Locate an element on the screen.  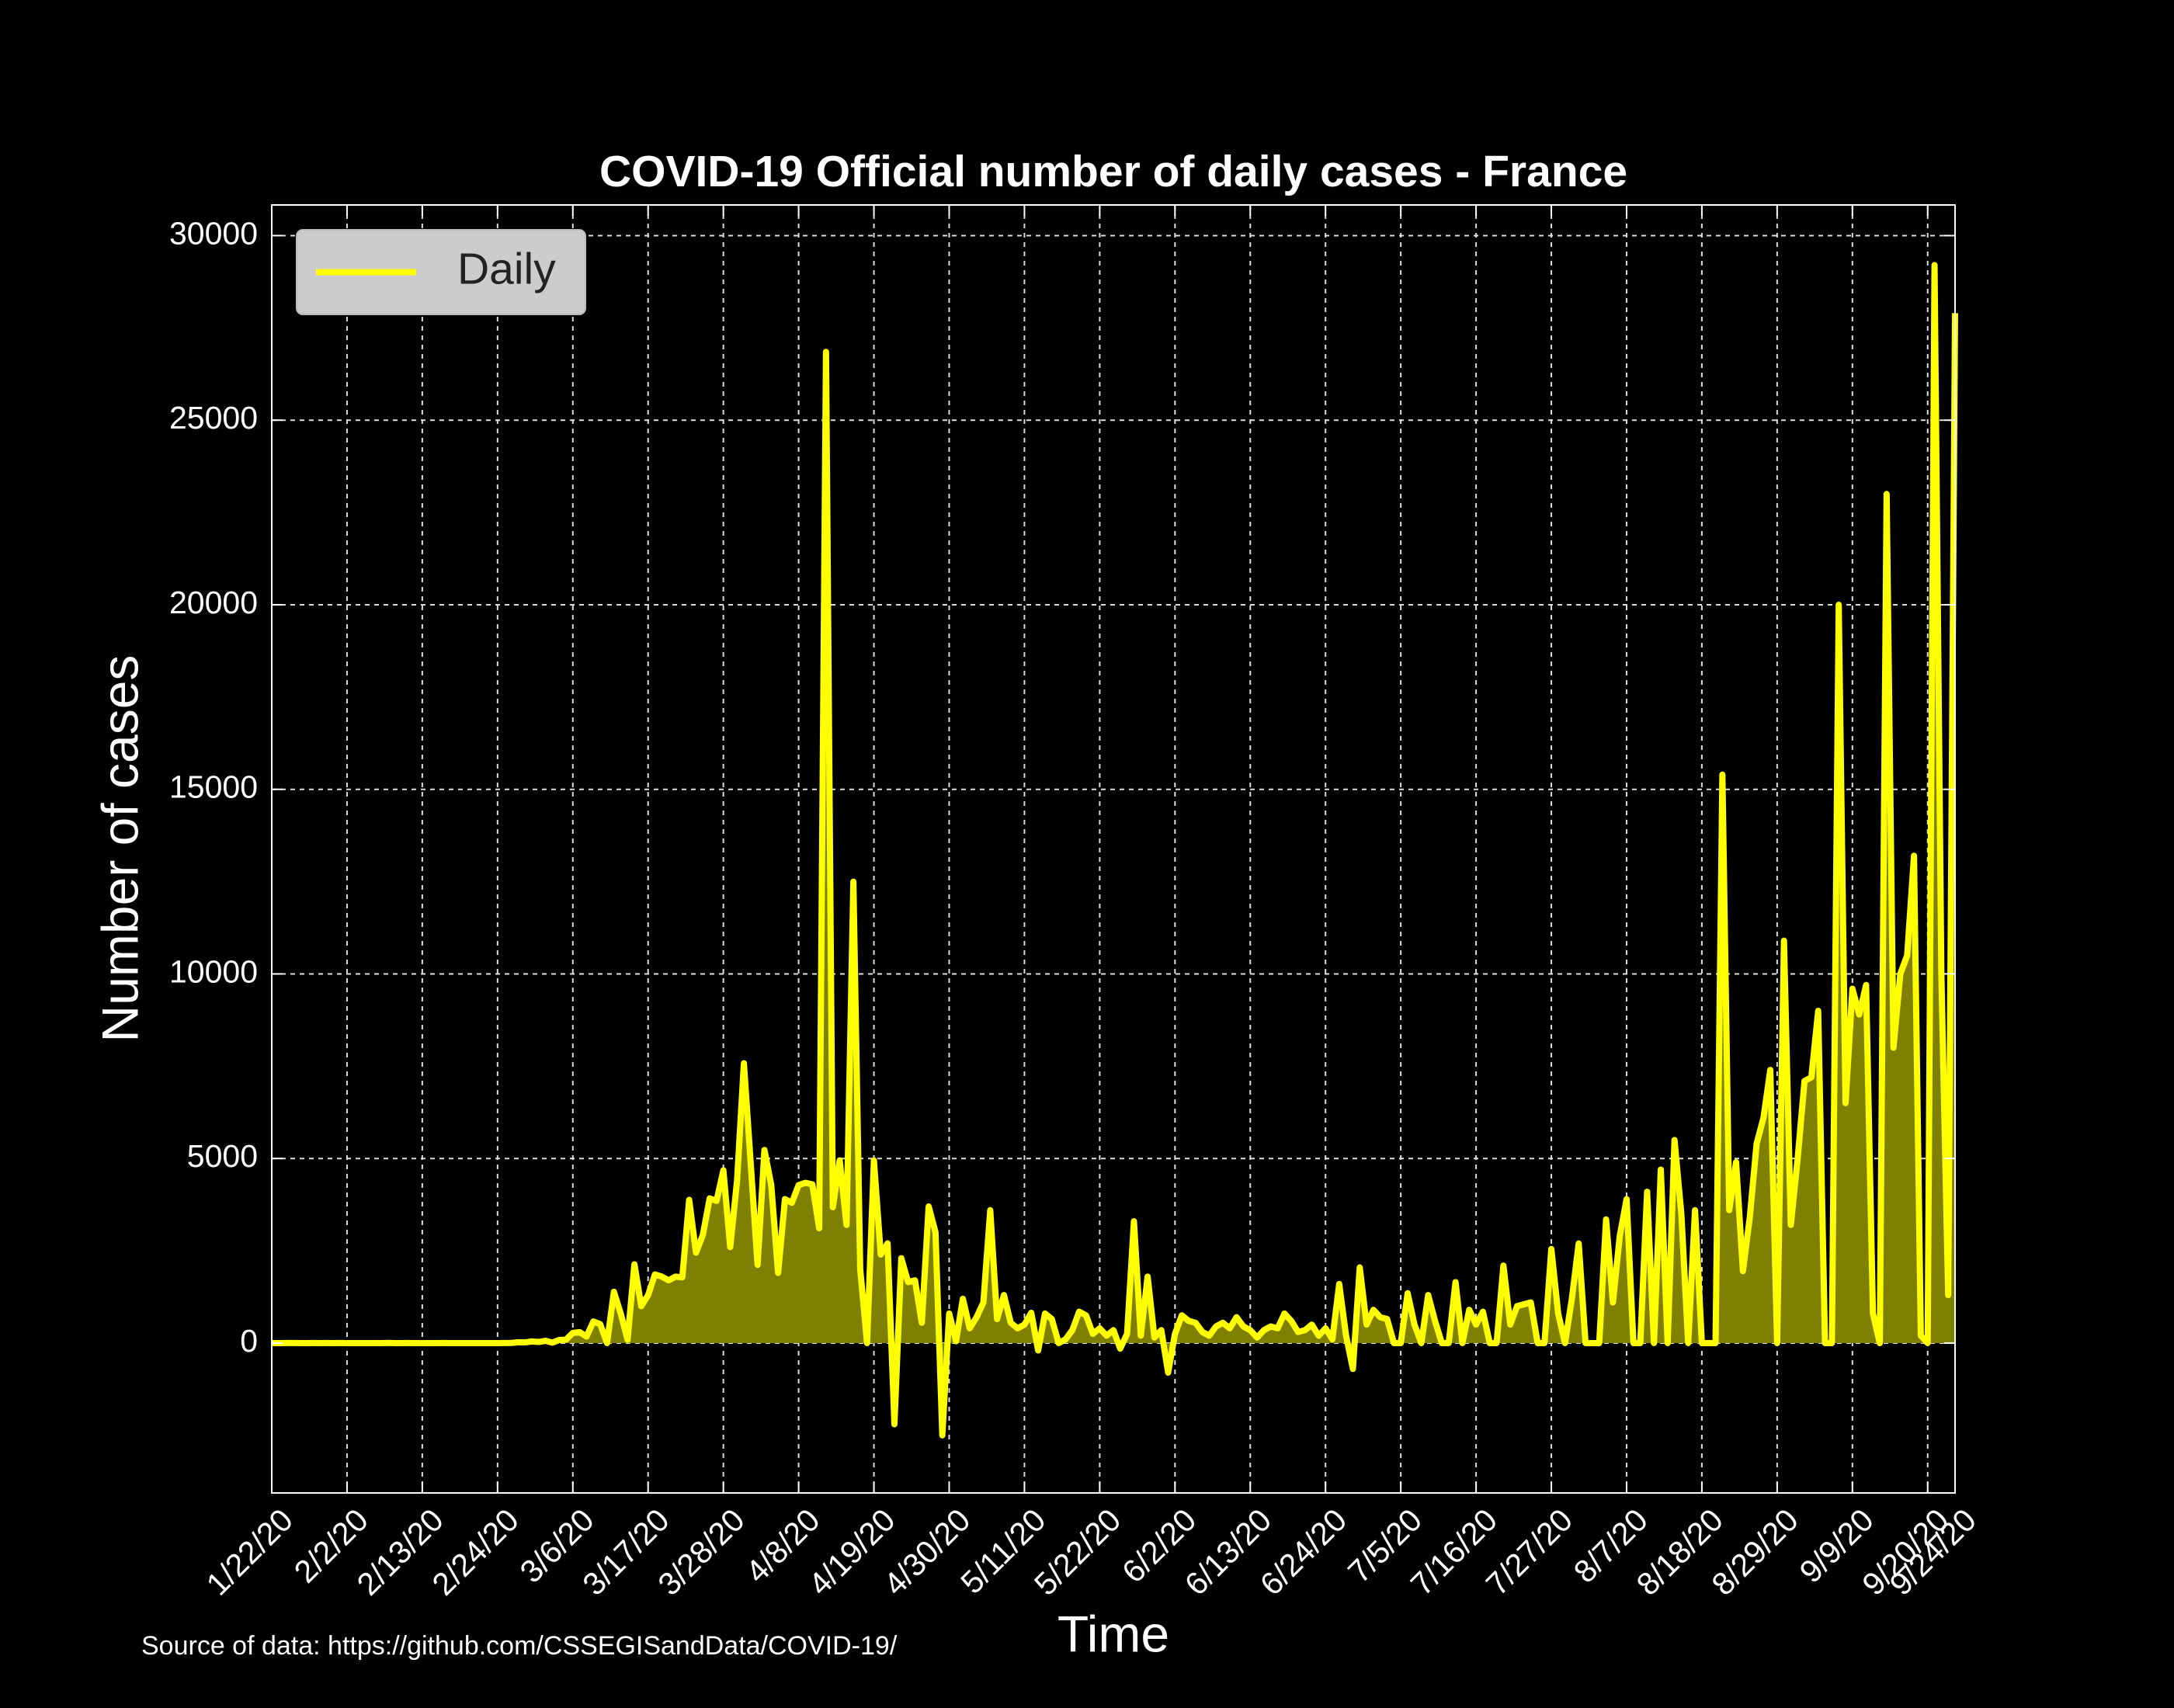
legend-label: Daily is located at coordinates (507, 270).